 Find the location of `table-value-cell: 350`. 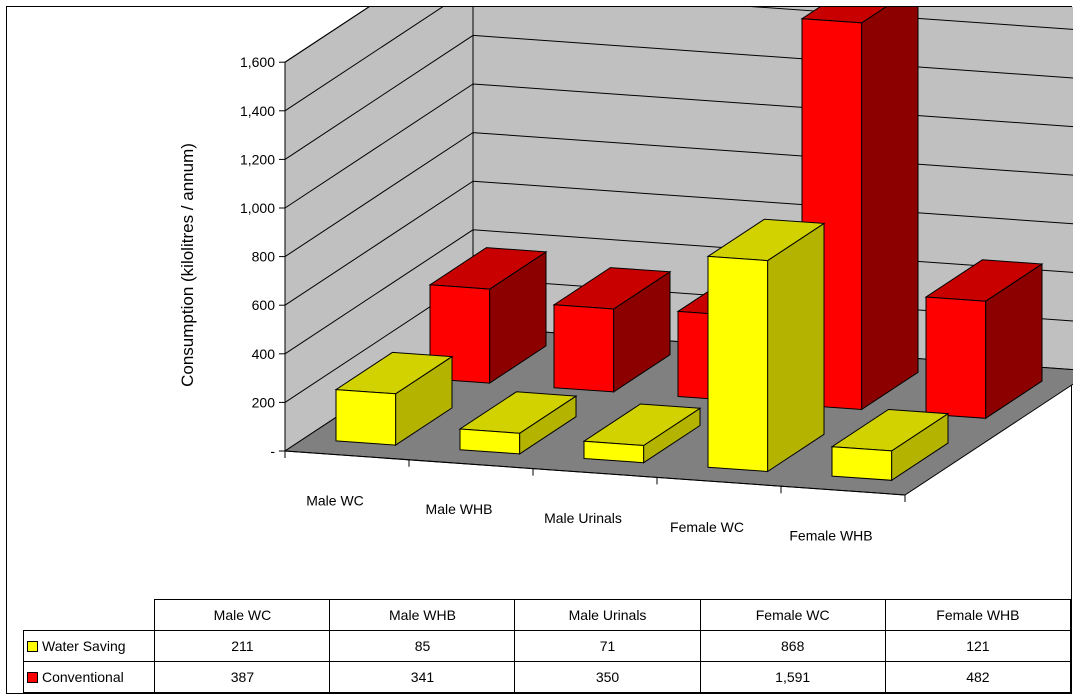

table-value-cell: 350 is located at coordinates (607, 677).